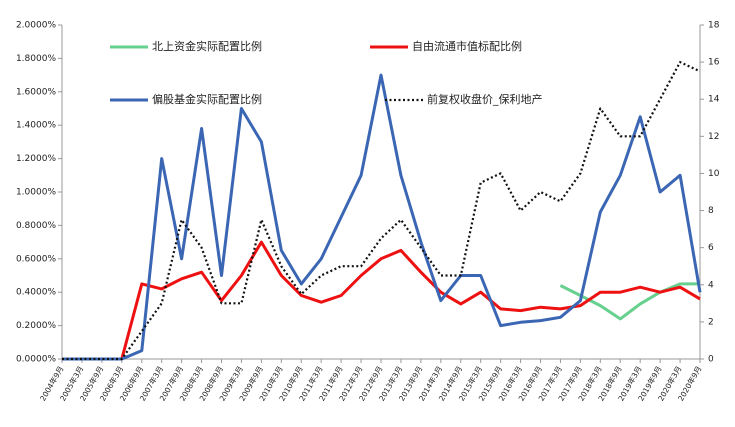  Describe the element at coordinates (36, 126) in the screenshot. I see `y-tick-label: 1.4000%` at that location.